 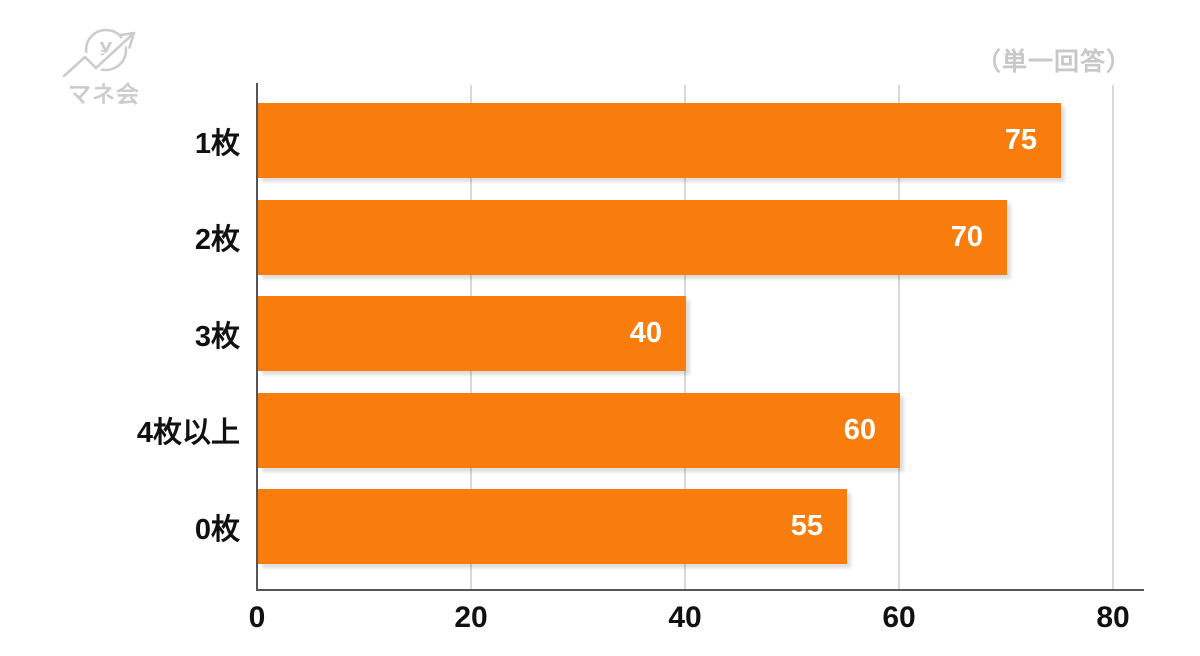 I want to click on x-tick-label: 20, so click(x=471, y=617).